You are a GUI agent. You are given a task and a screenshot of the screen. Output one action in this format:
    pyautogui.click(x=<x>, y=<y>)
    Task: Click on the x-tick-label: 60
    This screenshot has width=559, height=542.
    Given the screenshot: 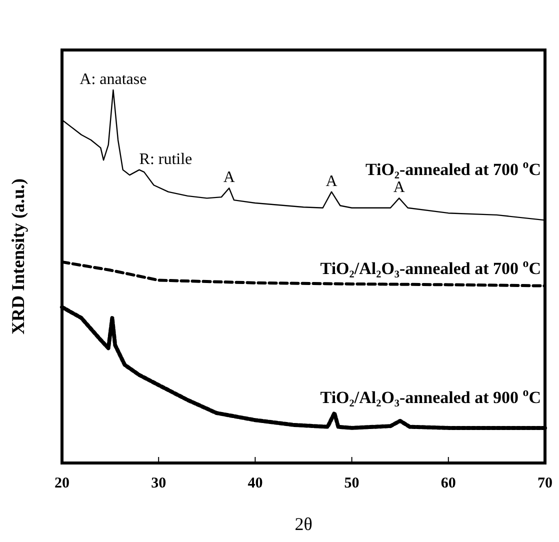 What is the action you would take?
    pyautogui.click(x=448, y=484)
    